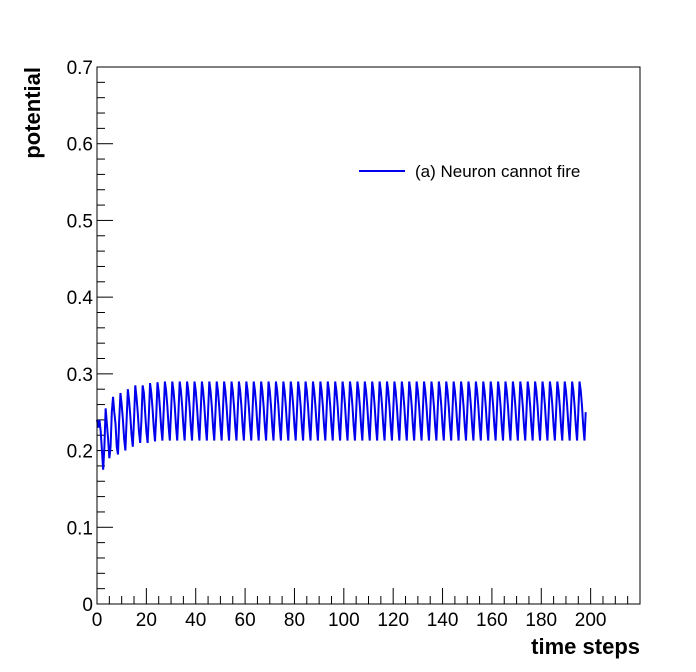 This screenshot has height=672, width=696. Describe the element at coordinates (492, 620) in the screenshot. I see `x-tick-label: 160` at that location.